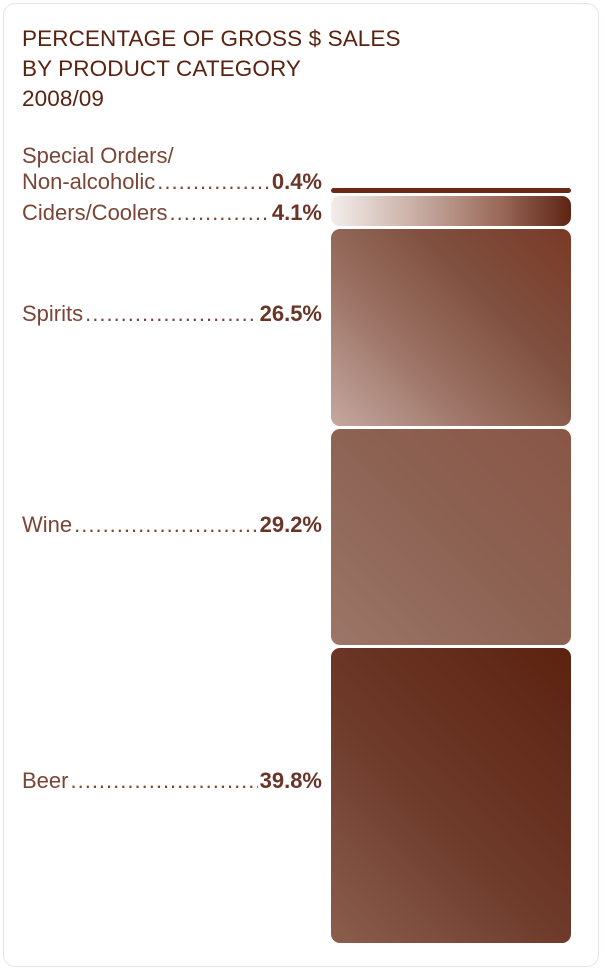 Image resolution: width=605 pixels, height=974 pixels. What do you see at coordinates (45, 780) in the screenshot?
I see `label-beer-name: Beer` at bounding box center [45, 780].